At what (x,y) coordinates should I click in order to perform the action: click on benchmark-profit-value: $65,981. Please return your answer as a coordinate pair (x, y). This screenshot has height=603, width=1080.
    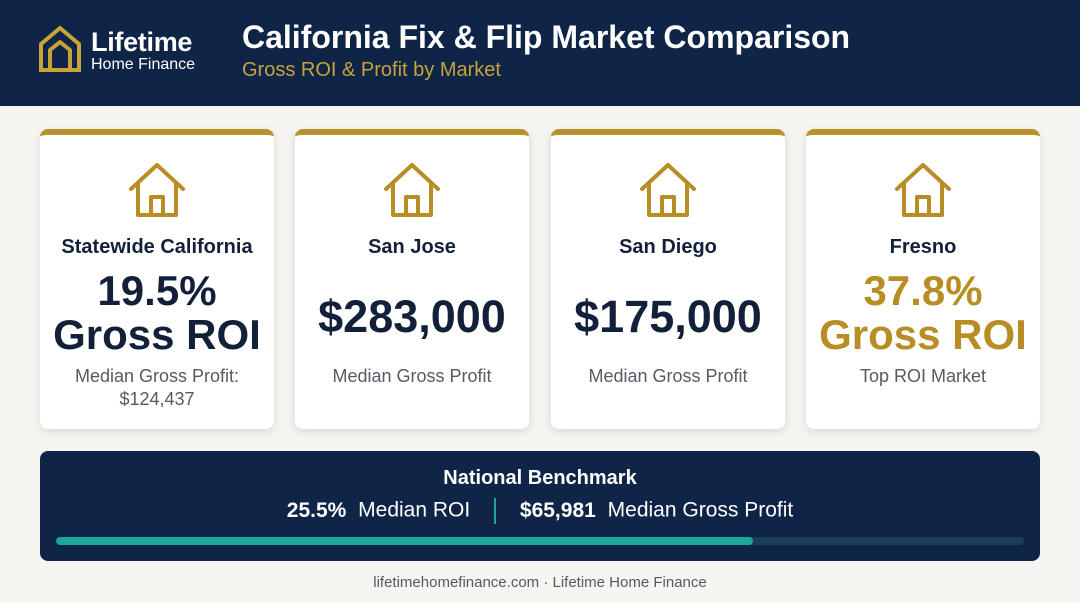
    Looking at the image, I should click on (557, 510).